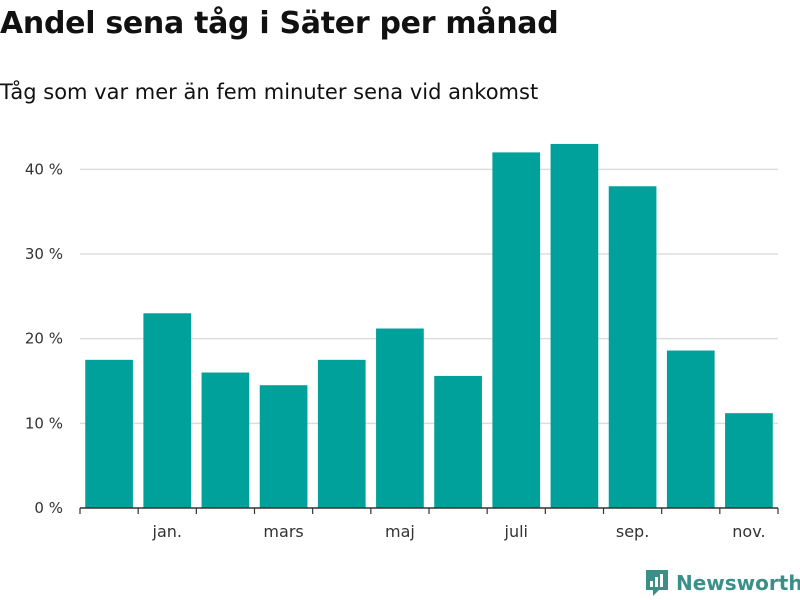 The height and width of the screenshot is (600, 800). What do you see at coordinates (283, 531) in the screenshot?
I see `x-tick-label: mars` at bounding box center [283, 531].